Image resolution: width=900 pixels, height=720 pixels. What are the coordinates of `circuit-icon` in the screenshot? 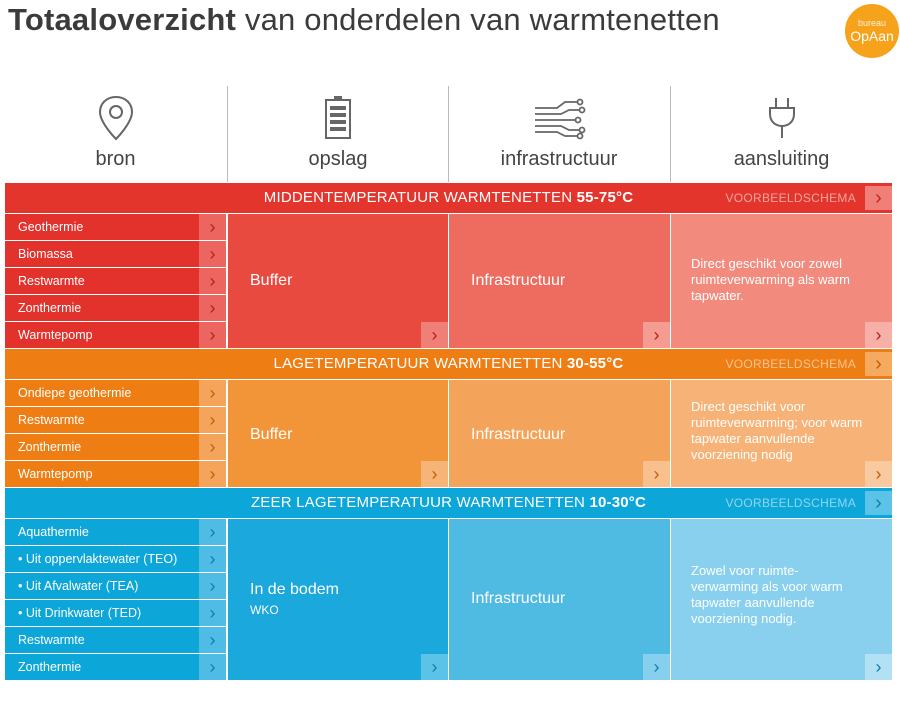 It's located at (559, 118).